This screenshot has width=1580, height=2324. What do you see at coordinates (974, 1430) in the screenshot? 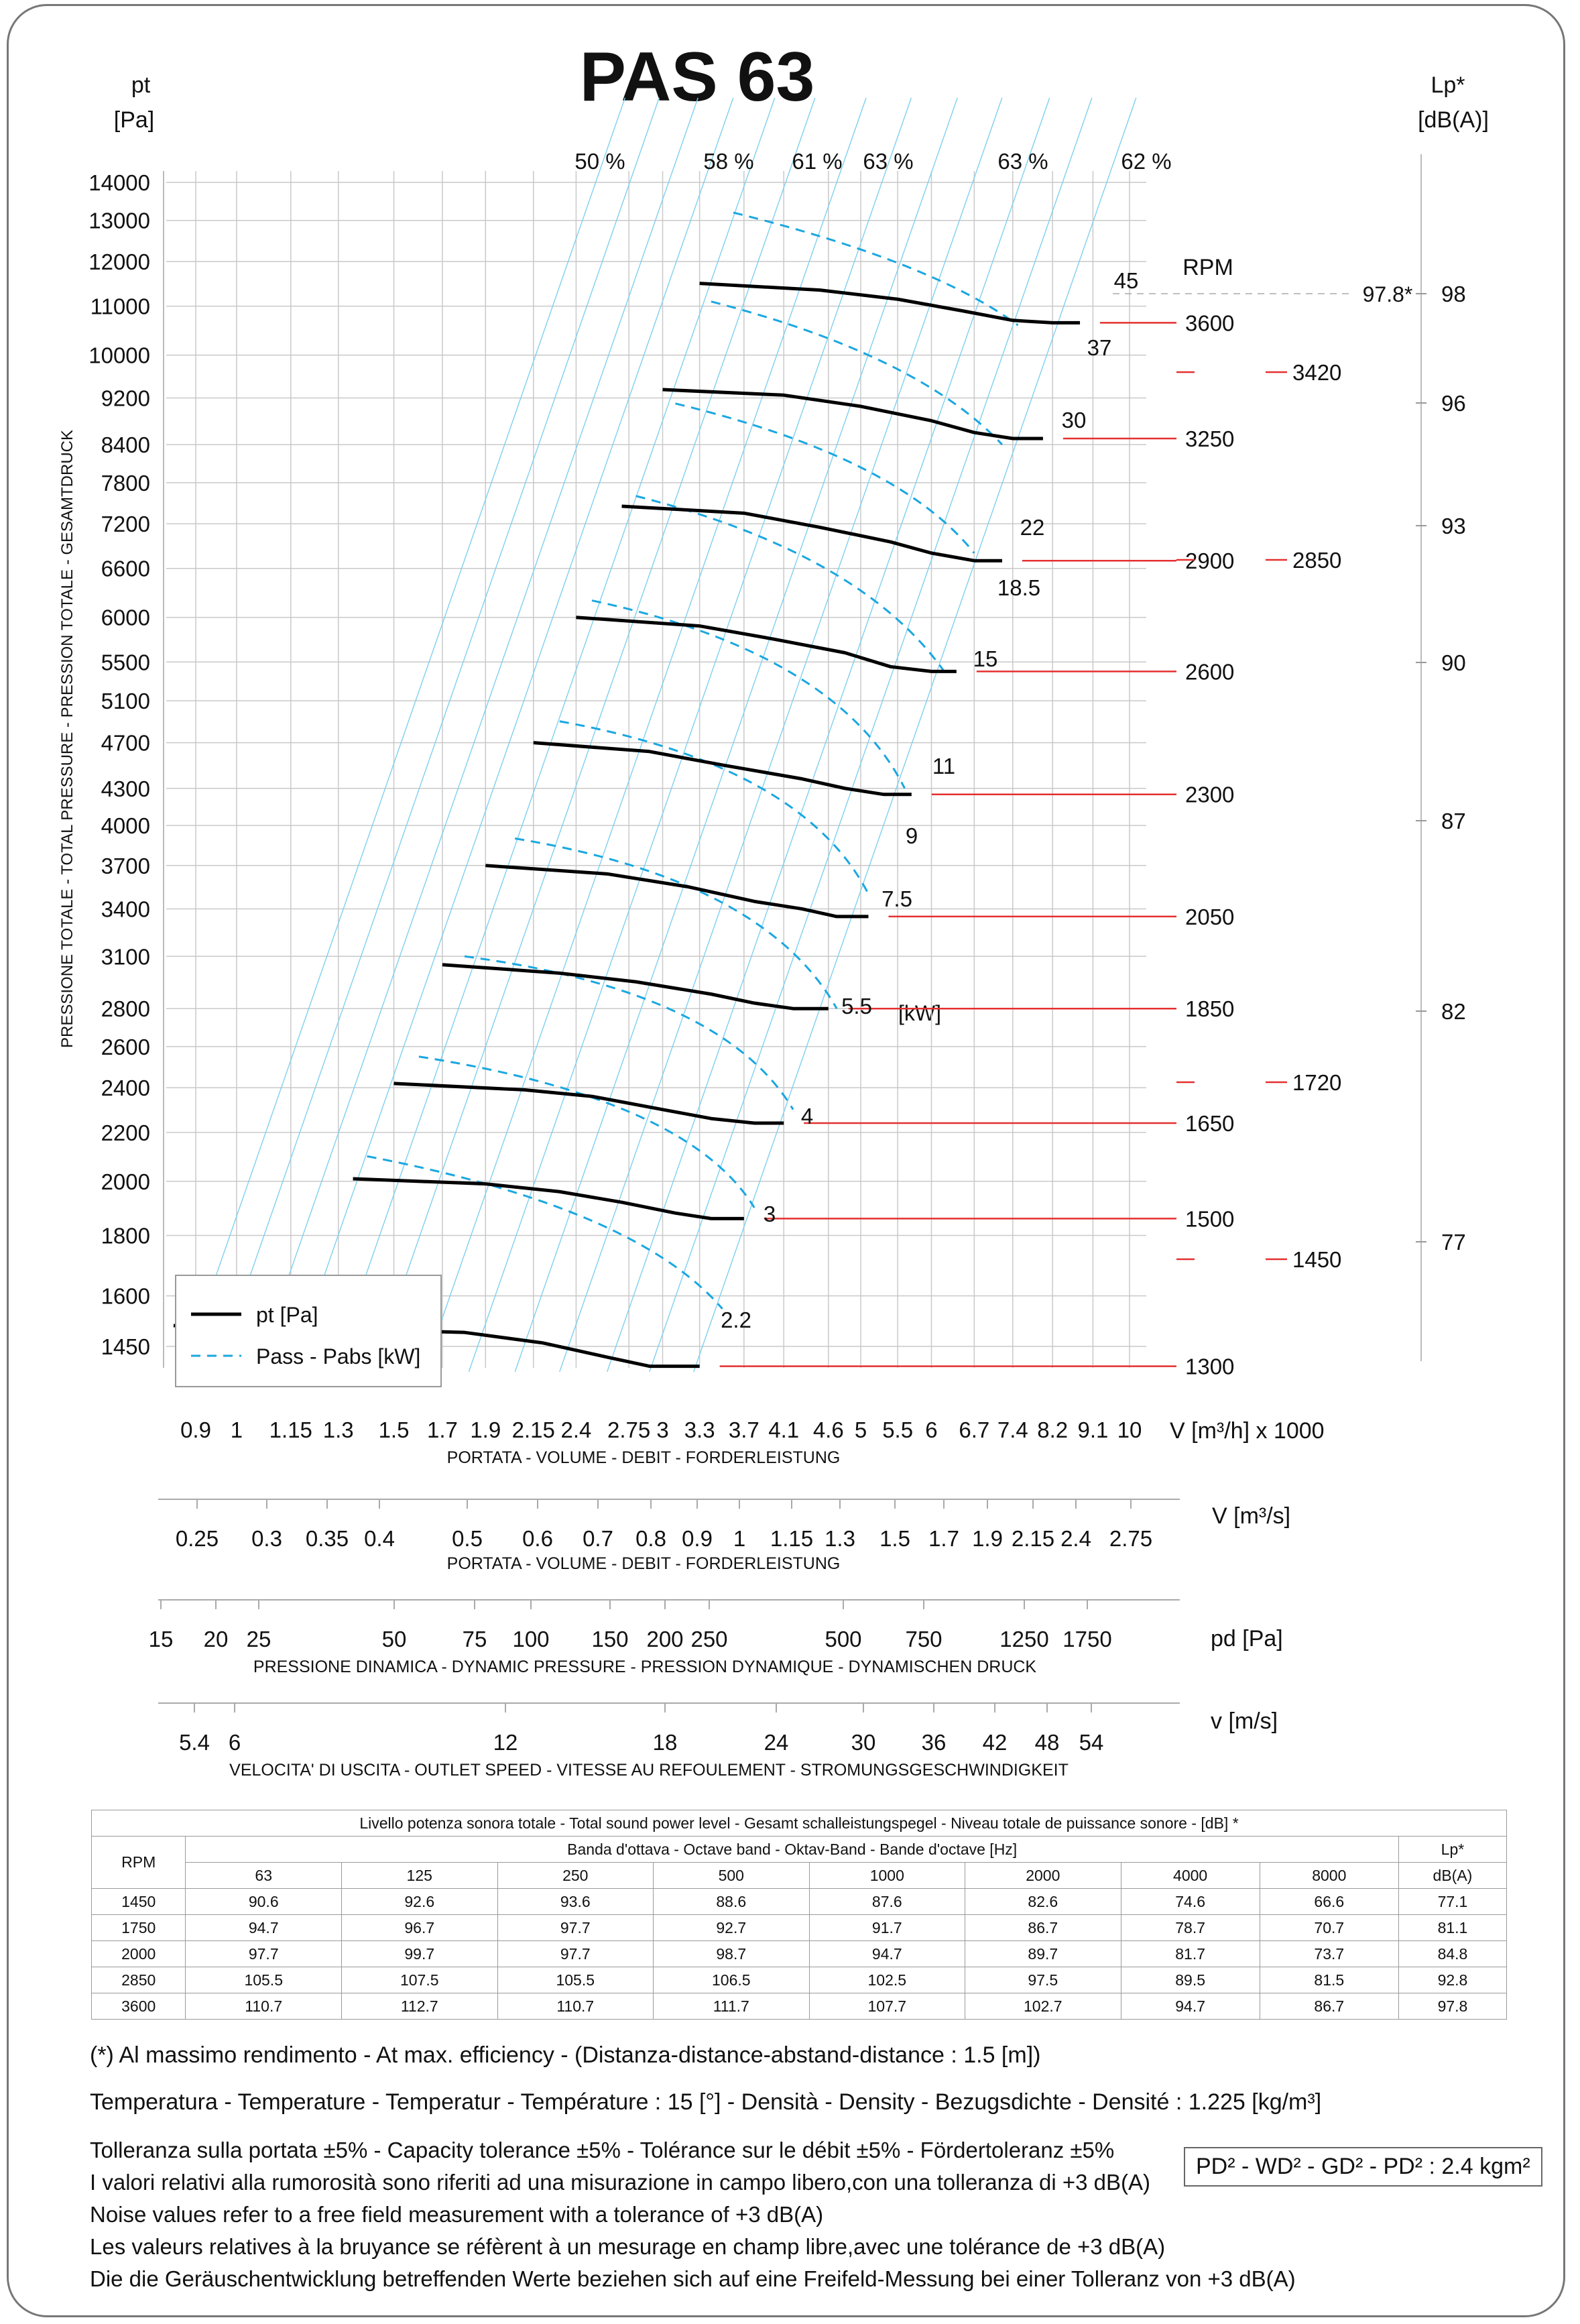
I see `x-tick-label: 6.7` at bounding box center [974, 1430].